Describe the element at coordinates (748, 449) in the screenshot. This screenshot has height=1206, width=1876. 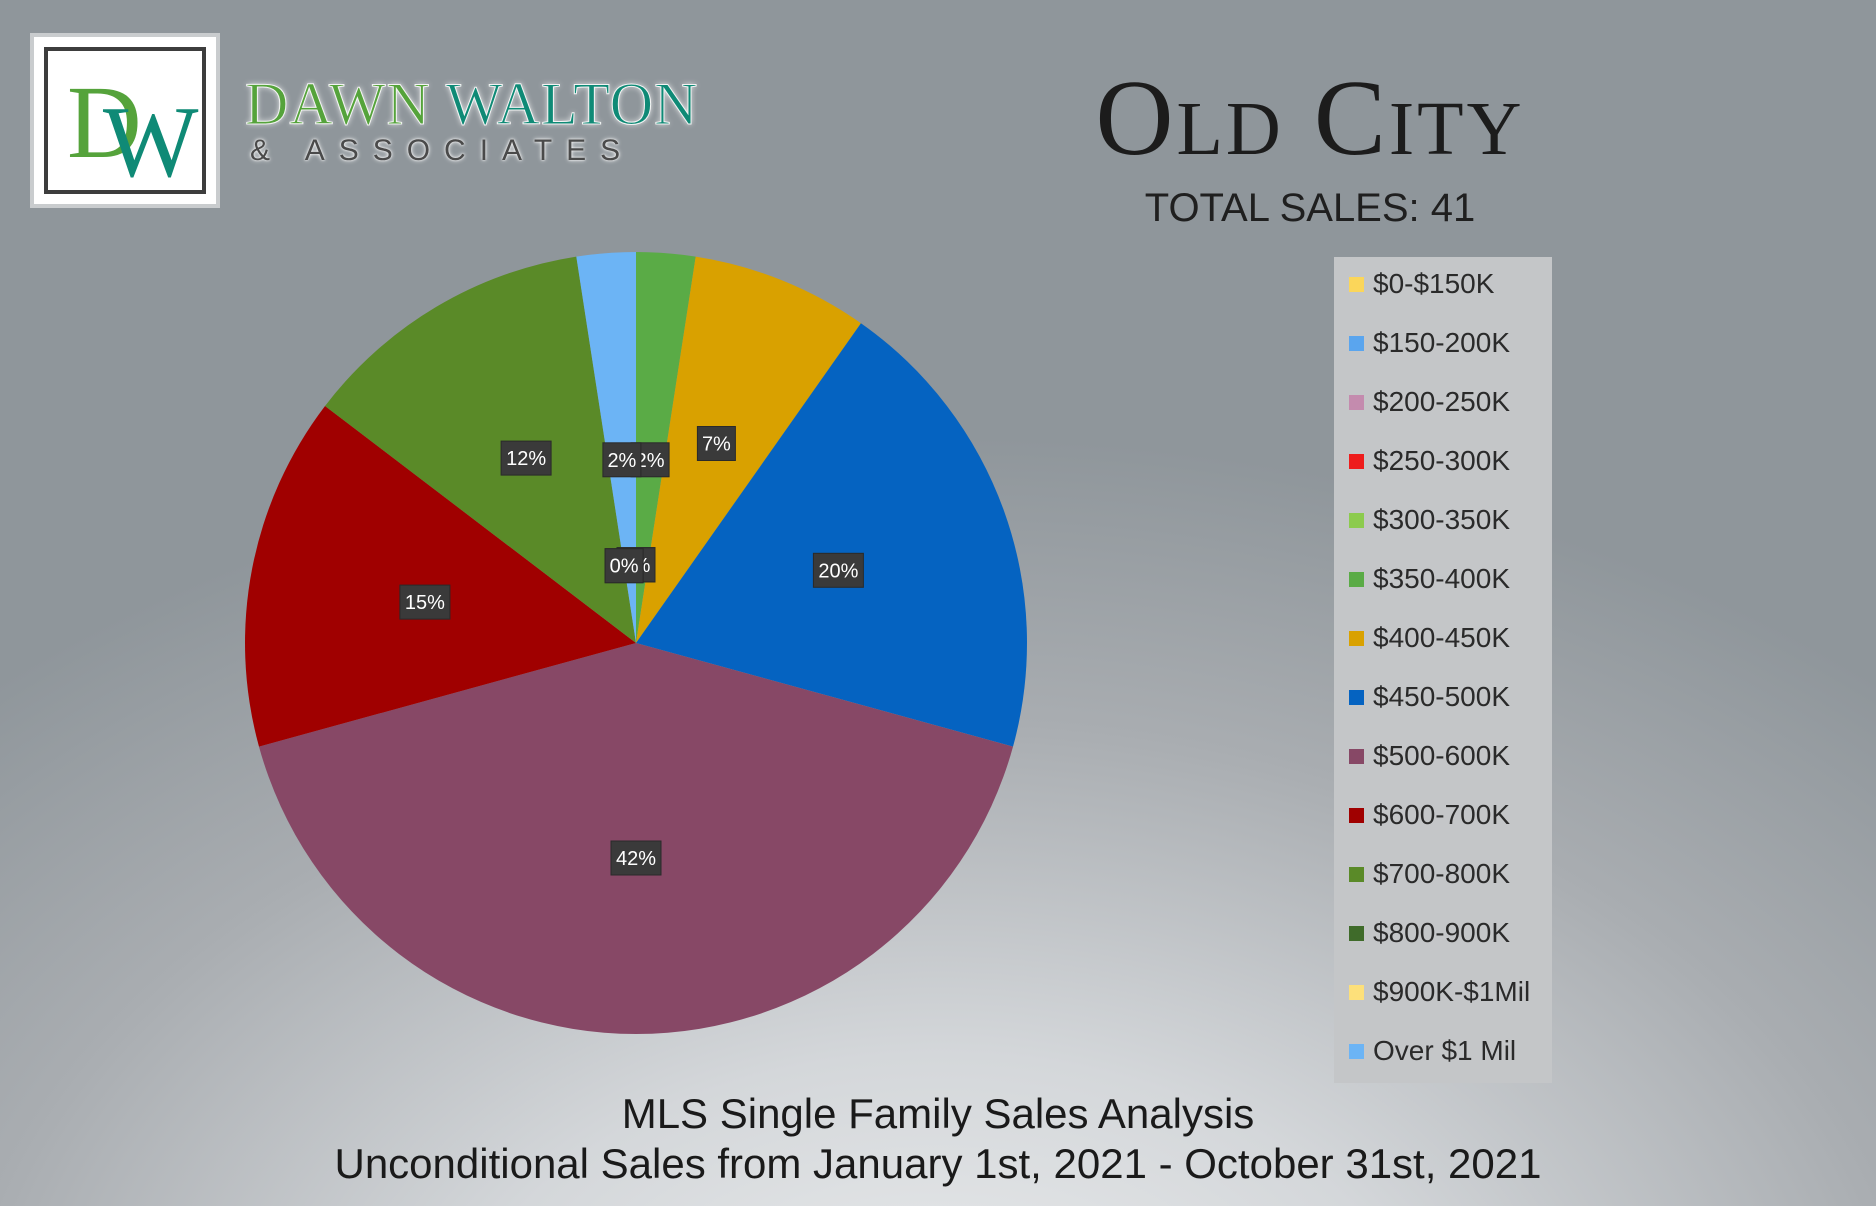
I see `pie-slice-400-450k` at that location.